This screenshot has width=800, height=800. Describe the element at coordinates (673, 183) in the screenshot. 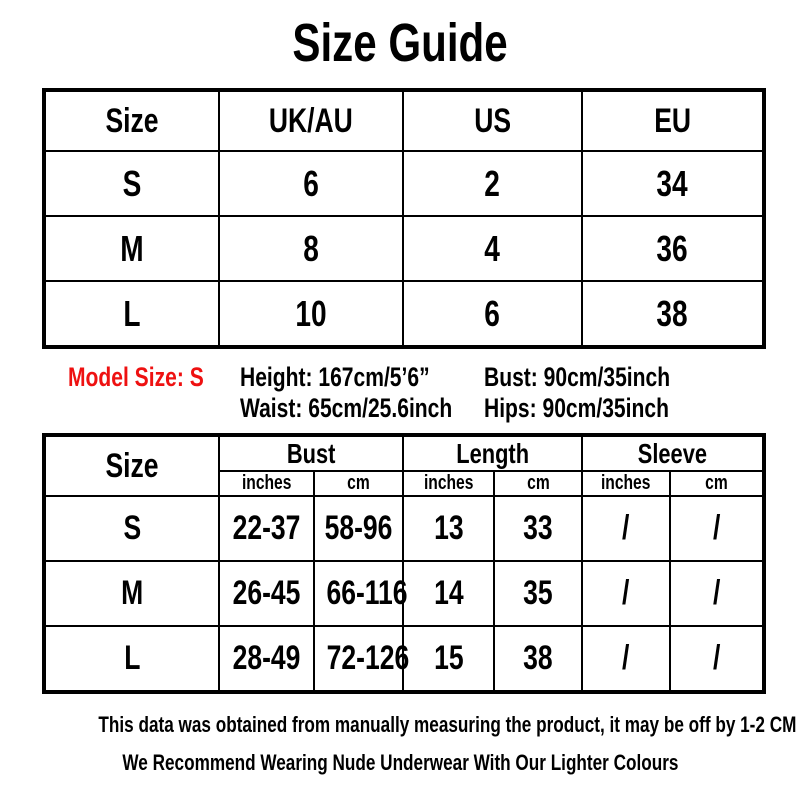

I see `cell: 34` at that location.